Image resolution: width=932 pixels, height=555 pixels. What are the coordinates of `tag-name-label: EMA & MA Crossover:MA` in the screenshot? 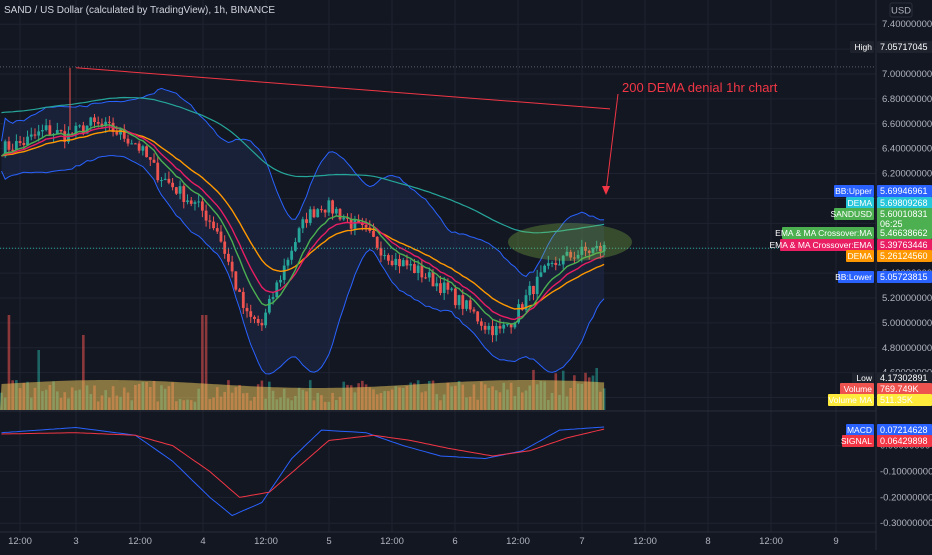 It's located at (823, 233).